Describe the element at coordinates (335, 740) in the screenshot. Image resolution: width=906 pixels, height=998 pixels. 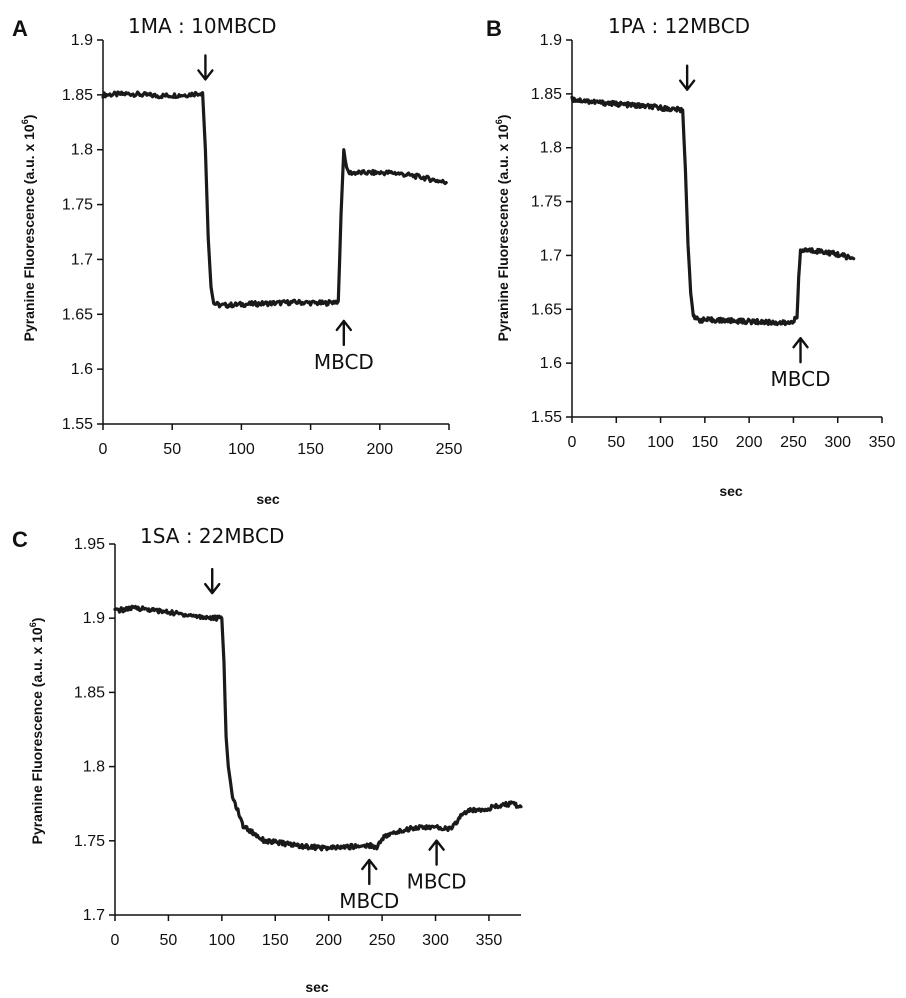
I see `annotations-c: MBCD MBCD` at that location.